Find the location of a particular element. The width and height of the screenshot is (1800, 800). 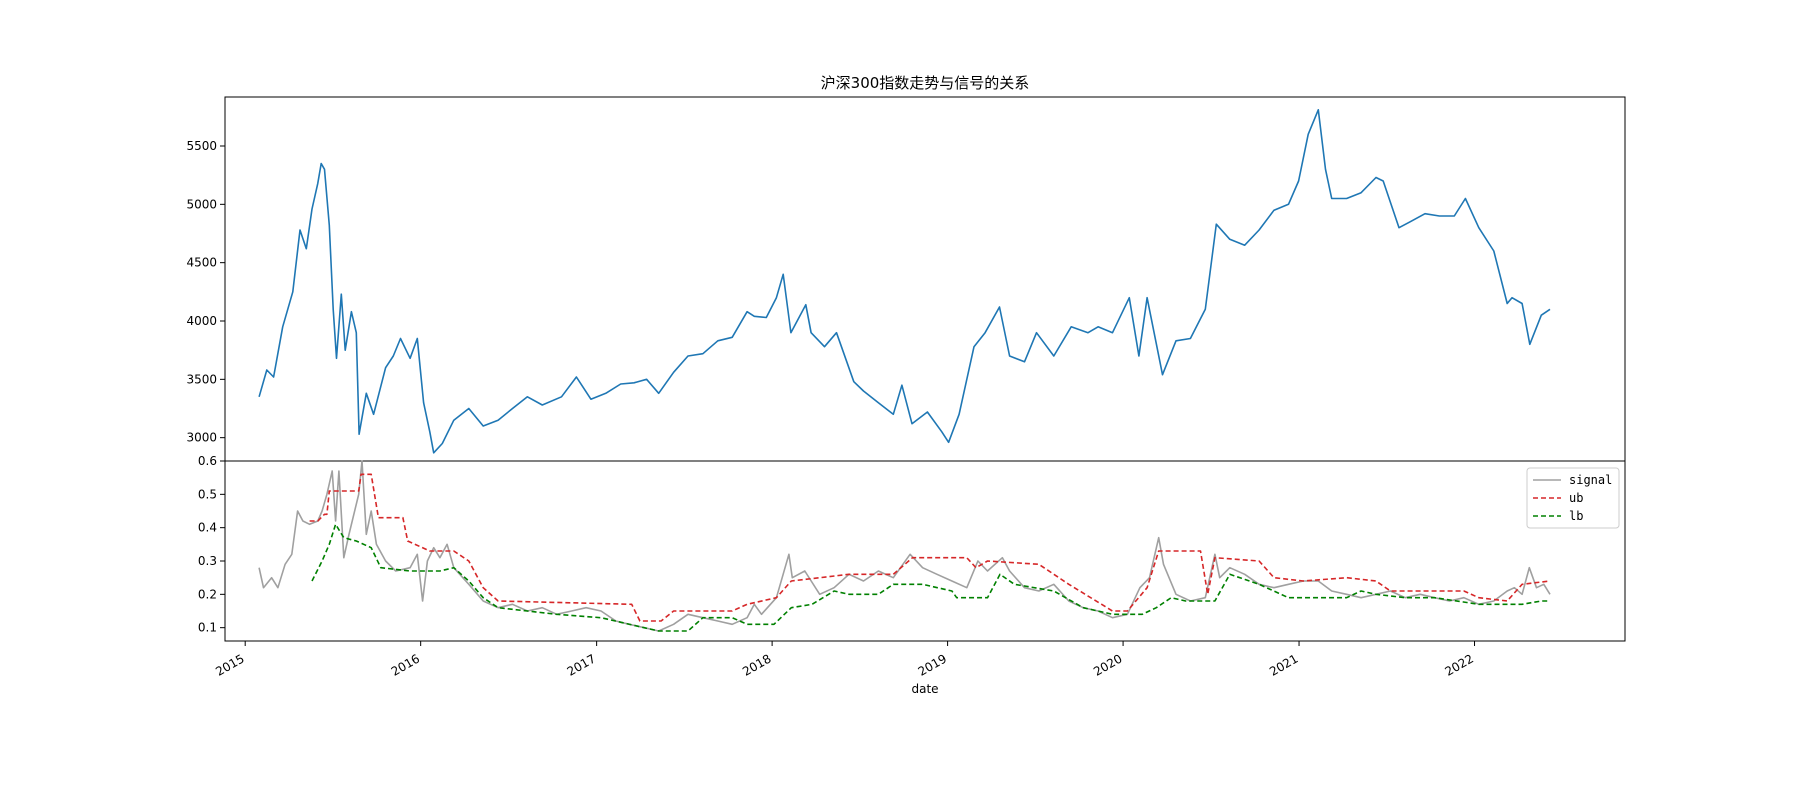

series-line-ub is located at coordinates (930, 547).